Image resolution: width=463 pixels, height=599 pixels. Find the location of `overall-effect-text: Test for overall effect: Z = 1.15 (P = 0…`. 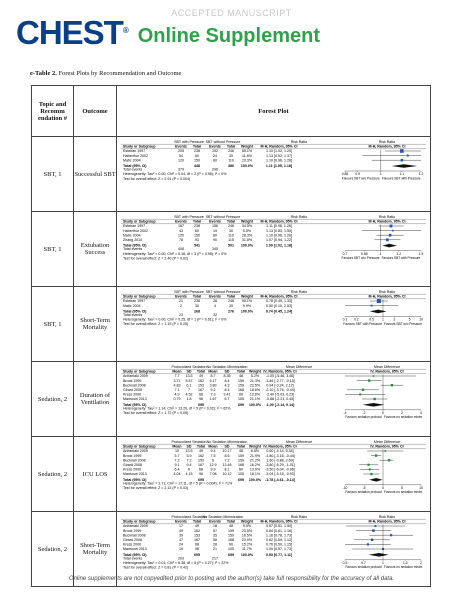

overall-effect-text: Test for overall effect: Z = 1.15 (P = 0… is located at coordinates (155, 324).